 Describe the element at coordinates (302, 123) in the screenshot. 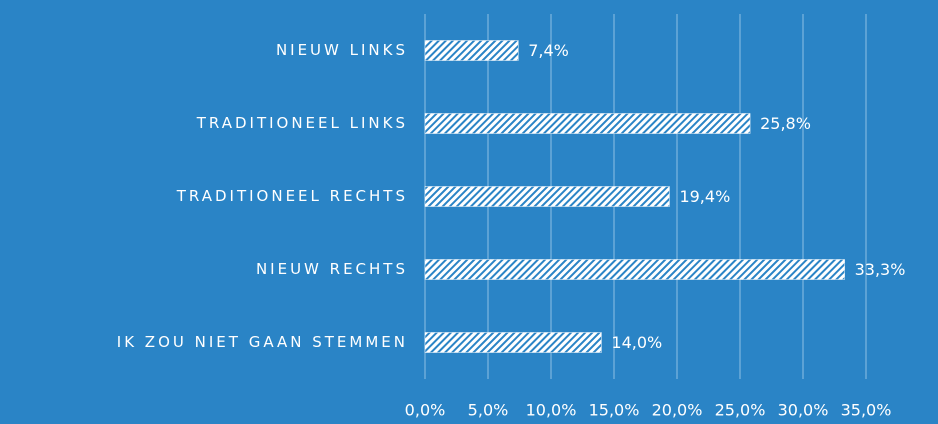

I see `y-tick-label: TRADITIONEEL LINKS` at that location.